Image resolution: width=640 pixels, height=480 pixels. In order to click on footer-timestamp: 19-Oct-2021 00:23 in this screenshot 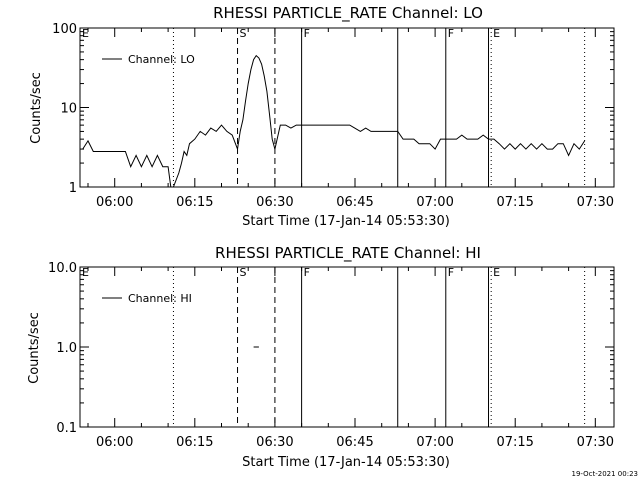, I will do `click(605, 474)`.